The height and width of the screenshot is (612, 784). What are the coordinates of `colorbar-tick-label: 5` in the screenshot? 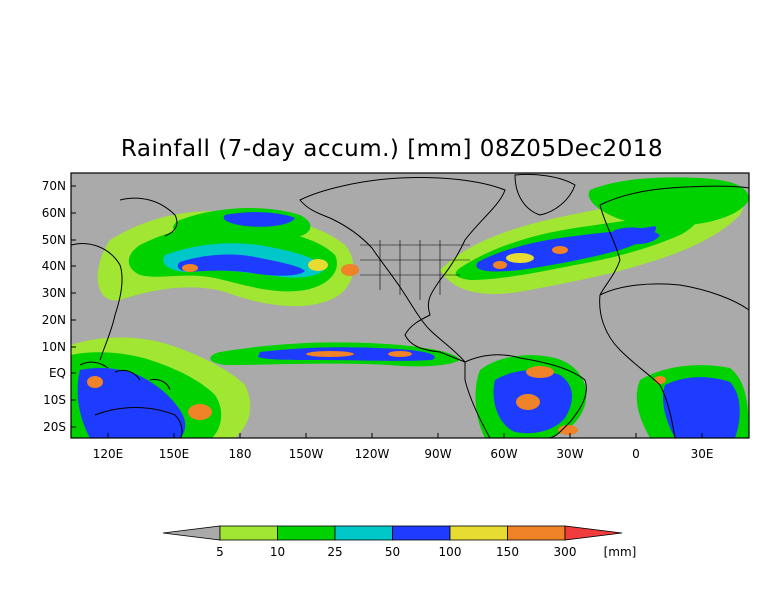 It's located at (220, 552).